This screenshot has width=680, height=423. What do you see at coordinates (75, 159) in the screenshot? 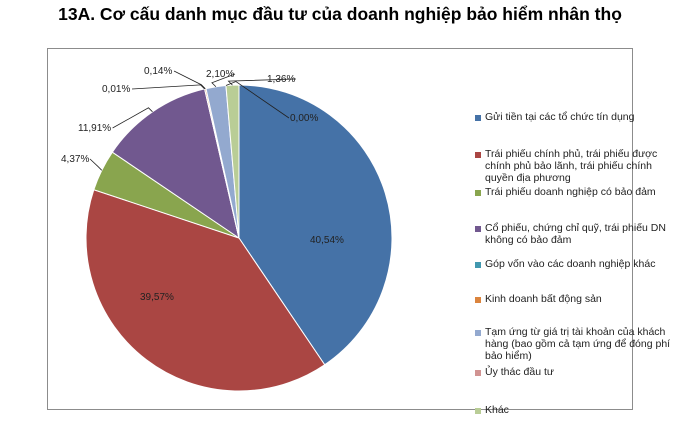
I see `data-label-trai-phieu-doanh-nghiep-co-bao: 4,37%` at bounding box center [75, 159].